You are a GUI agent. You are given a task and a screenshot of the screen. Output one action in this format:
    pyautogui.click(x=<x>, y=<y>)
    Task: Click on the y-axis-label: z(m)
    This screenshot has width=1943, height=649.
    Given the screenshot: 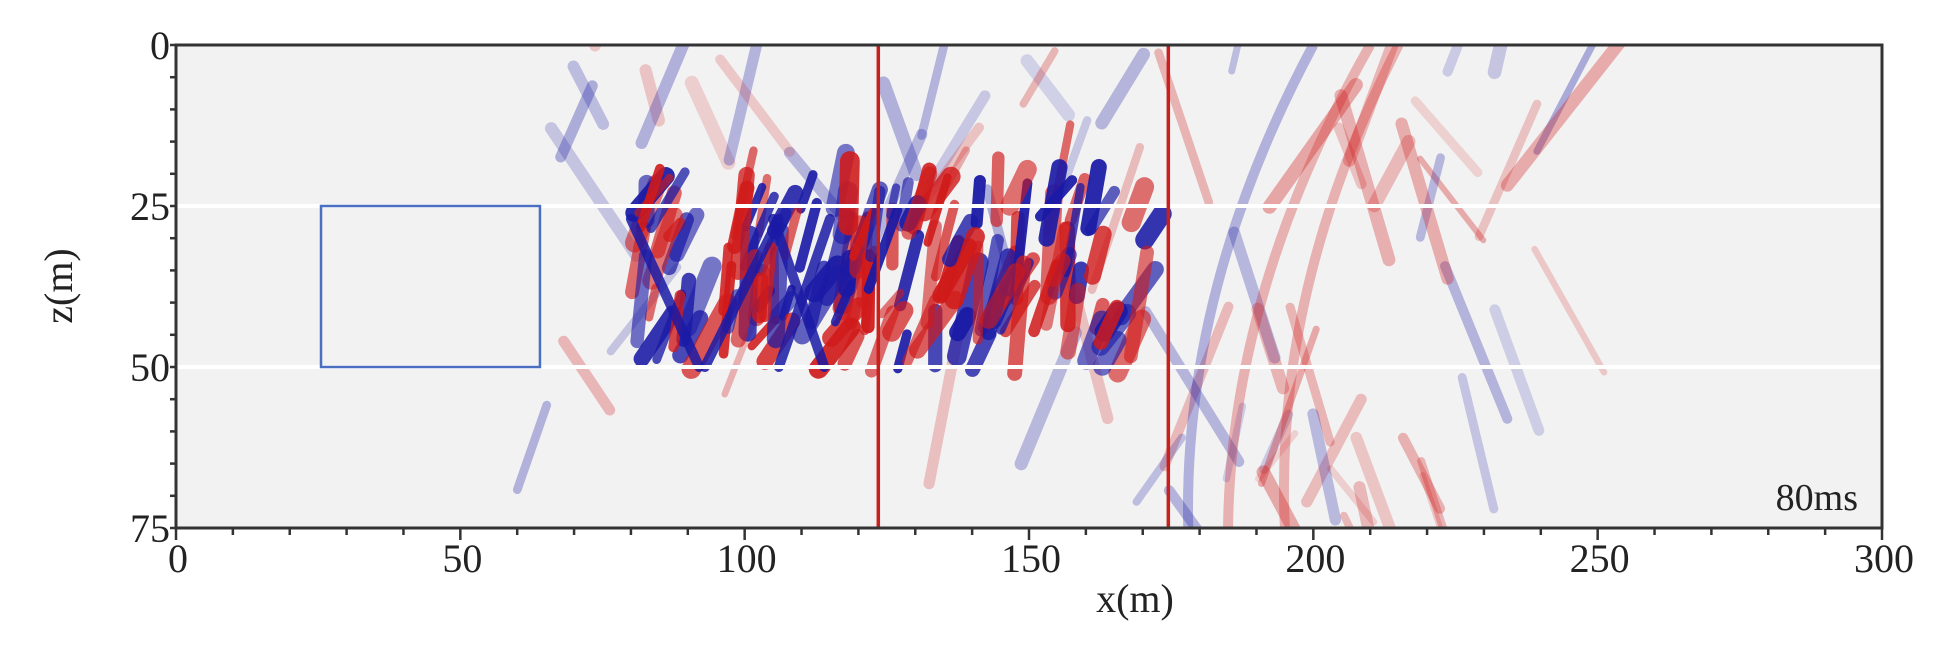 What is the action you would take?
    pyautogui.click(x=58, y=286)
    